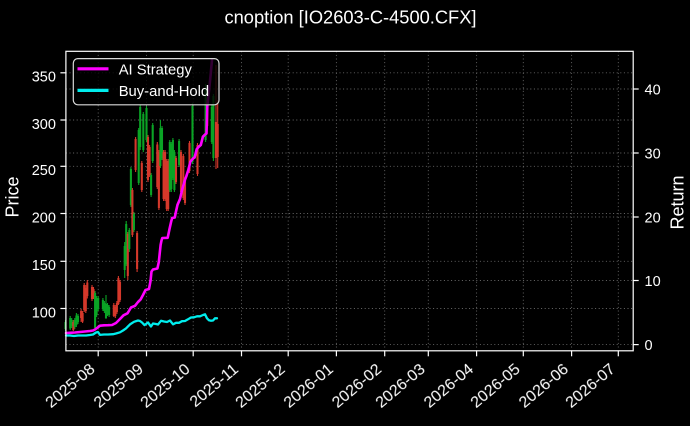 The image size is (690, 426). Describe the element at coordinates (44, 313) in the screenshot. I see `svg-text: 100` at that location.